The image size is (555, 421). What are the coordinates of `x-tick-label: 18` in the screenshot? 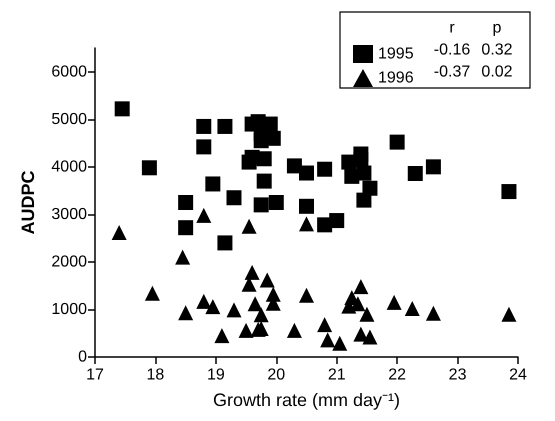 It's located at (155, 375).